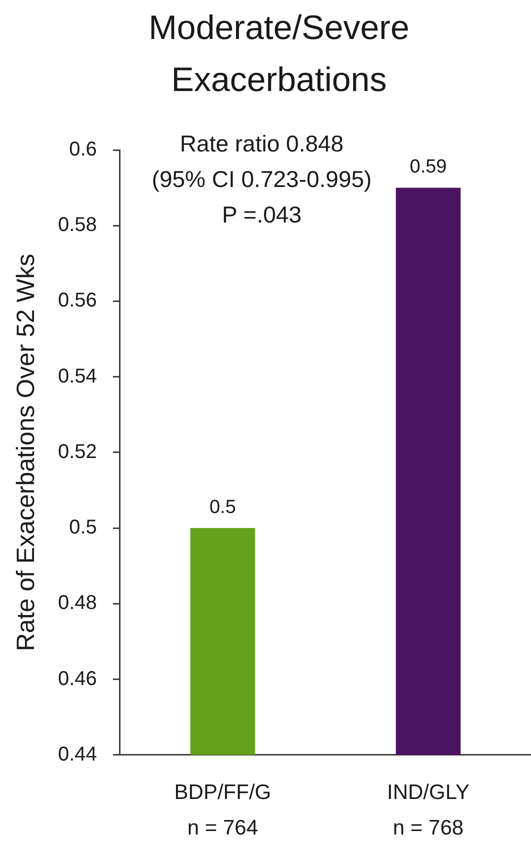 This screenshot has height=845, width=531. What do you see at coordinates (77, 754) in the screenshot?
I see `y-tick-label: 0.44` at bounding box center [77, 754].